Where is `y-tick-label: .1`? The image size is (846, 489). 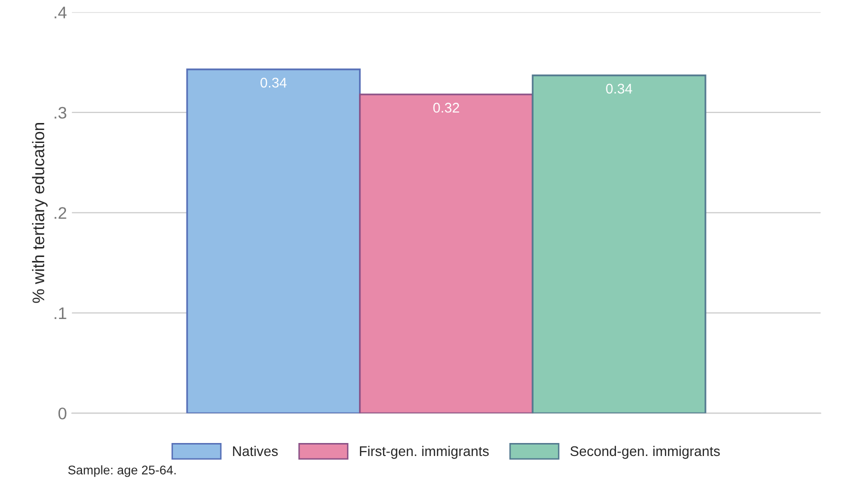 y-tick-label: .1 is located at coordinates (60, 313).